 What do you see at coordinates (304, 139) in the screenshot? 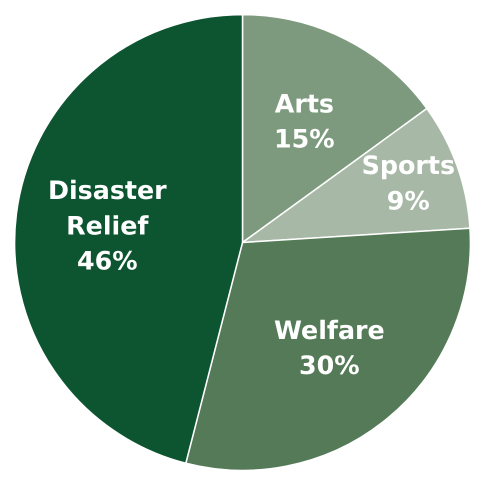
I see `data-label: 15%` at bounding box center [304, 139].